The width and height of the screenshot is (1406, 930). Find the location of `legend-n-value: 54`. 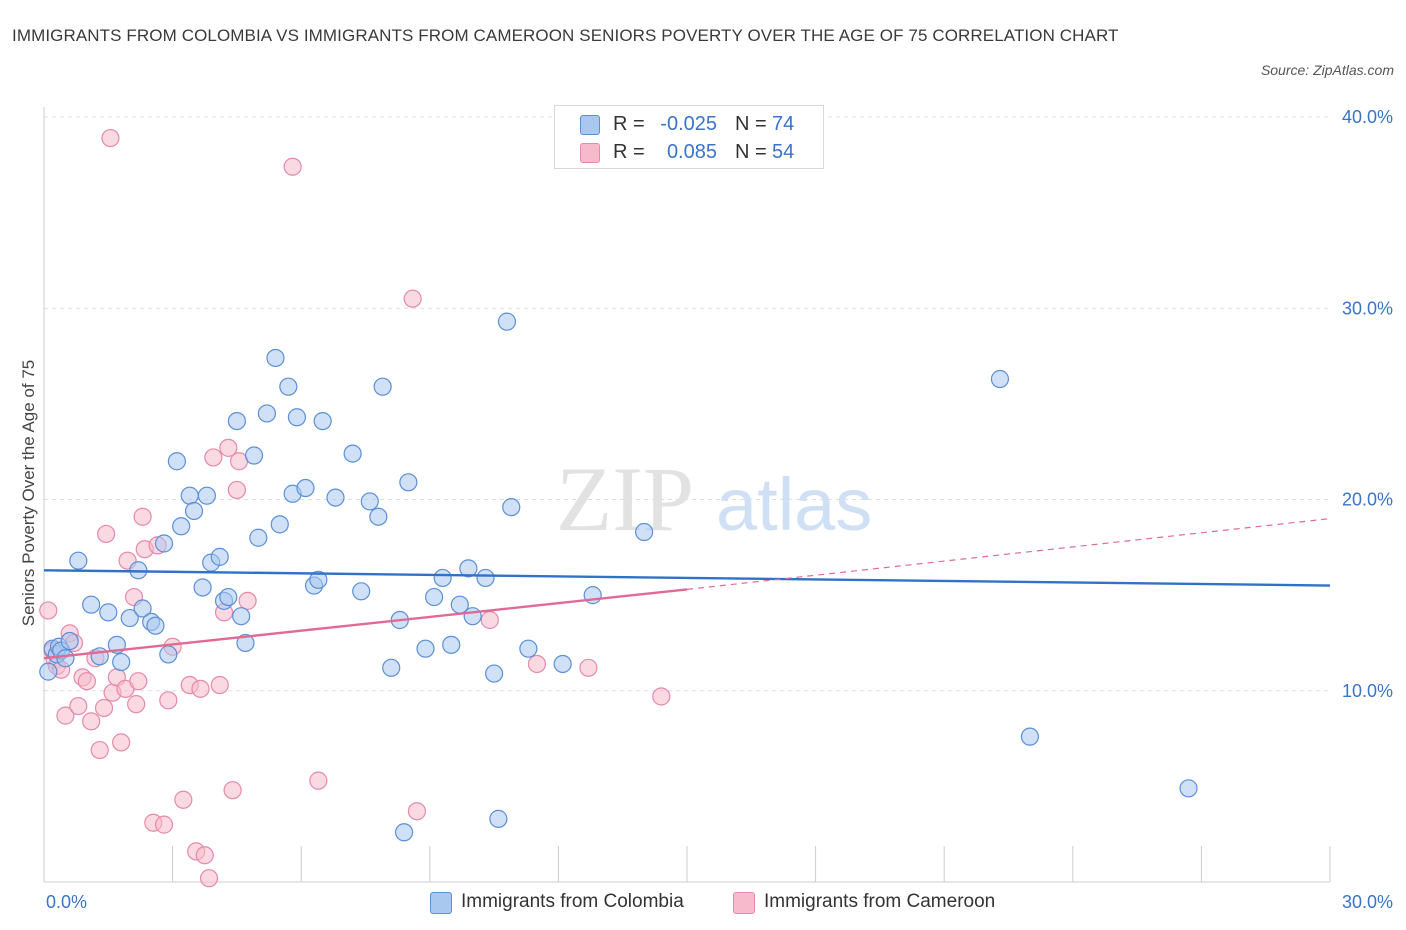

legend-n-value: 54 is located at coordinates (783, 152).